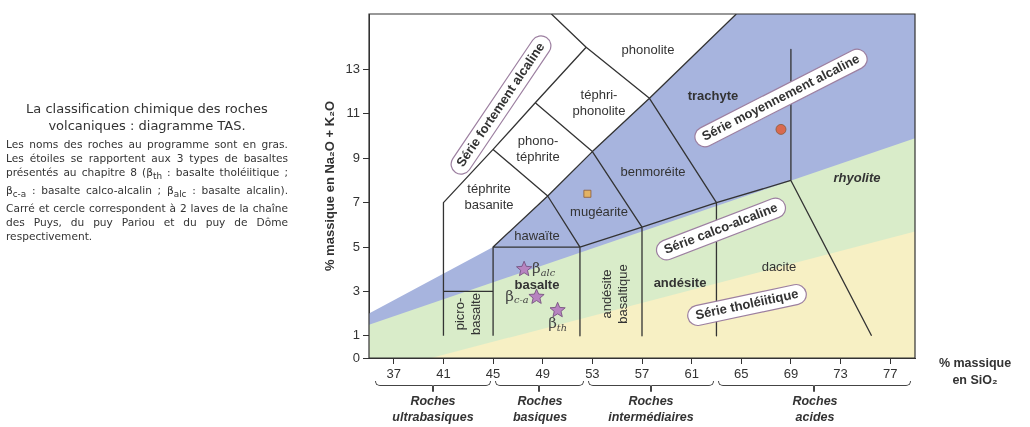  Describe the element at coordinates (356, 290) in the screenshot. I see `y-tick-label: 3` at that location.